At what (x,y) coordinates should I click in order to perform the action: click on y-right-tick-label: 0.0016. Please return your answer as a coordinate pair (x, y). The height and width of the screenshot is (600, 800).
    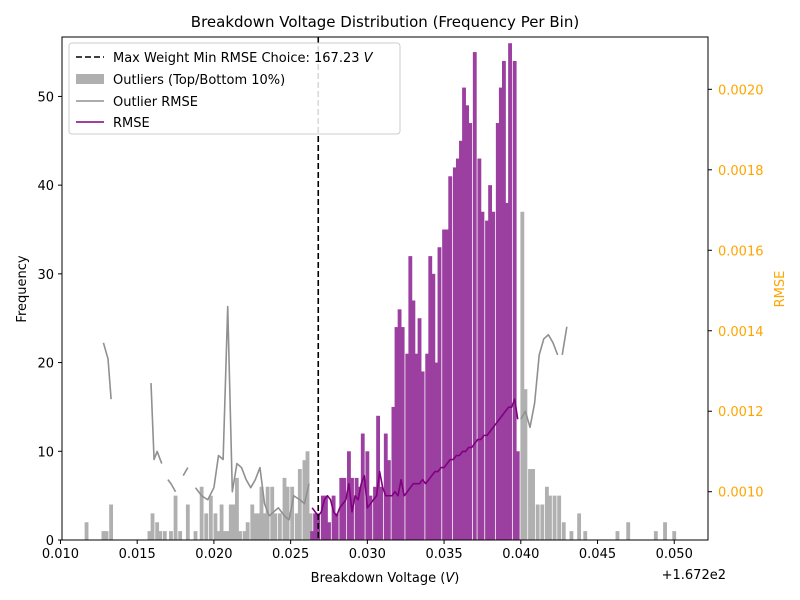
    Looking at the image, I should click on (741, 251).